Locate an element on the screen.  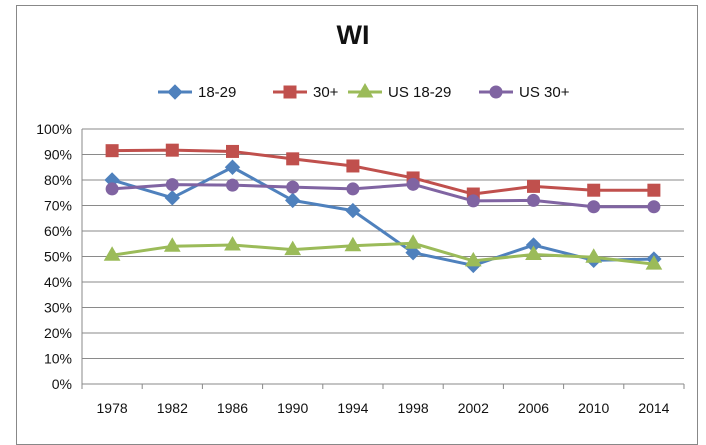
x-axis-ticks: 1978 1982 1986 1990 1994 1998 2002 2006 2010 2014 is located at coordinates (383, 400).